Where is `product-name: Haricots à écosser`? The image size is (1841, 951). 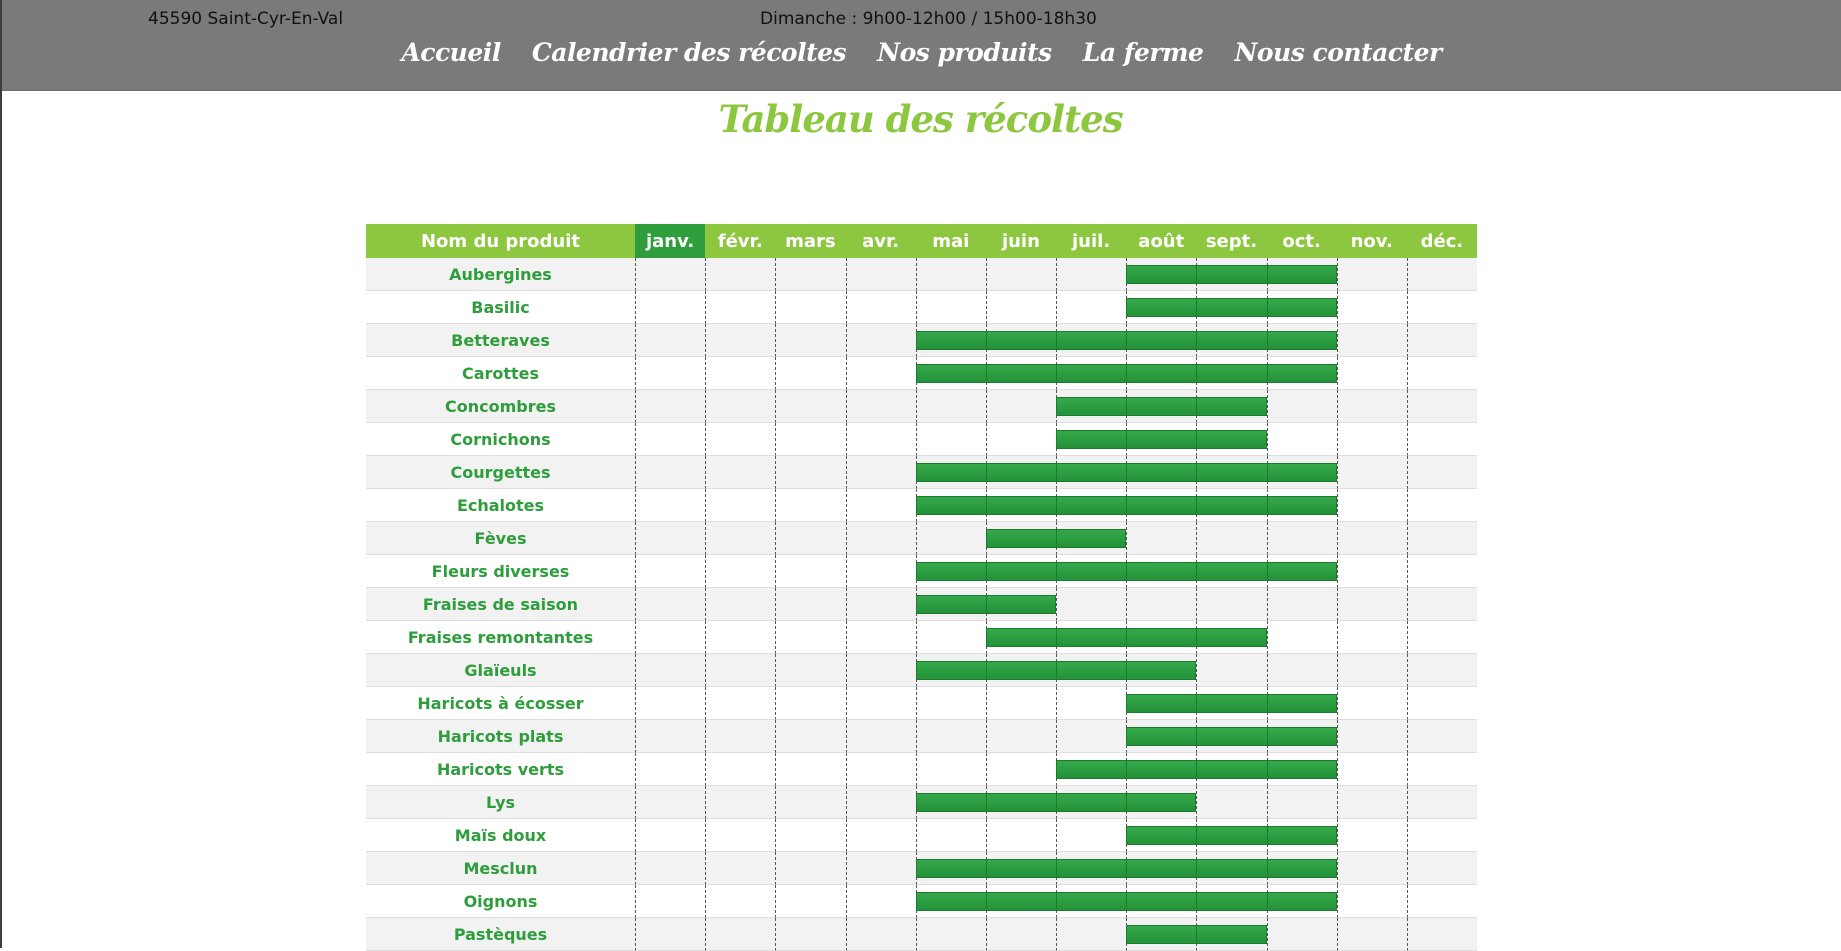 product-name: Haricots à écosser is located at coordinates (500, 703).